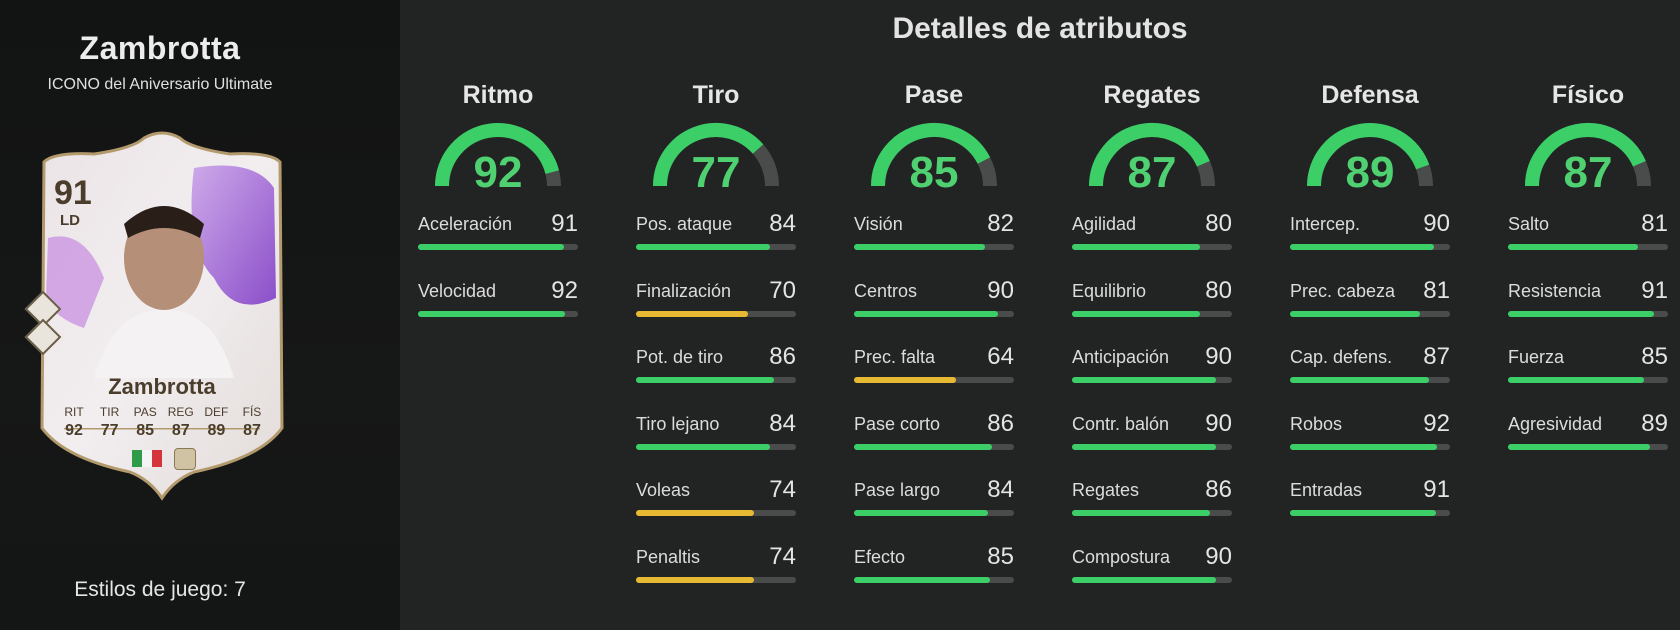  I want to click on card-stat-value: 87, so click(252, 430).